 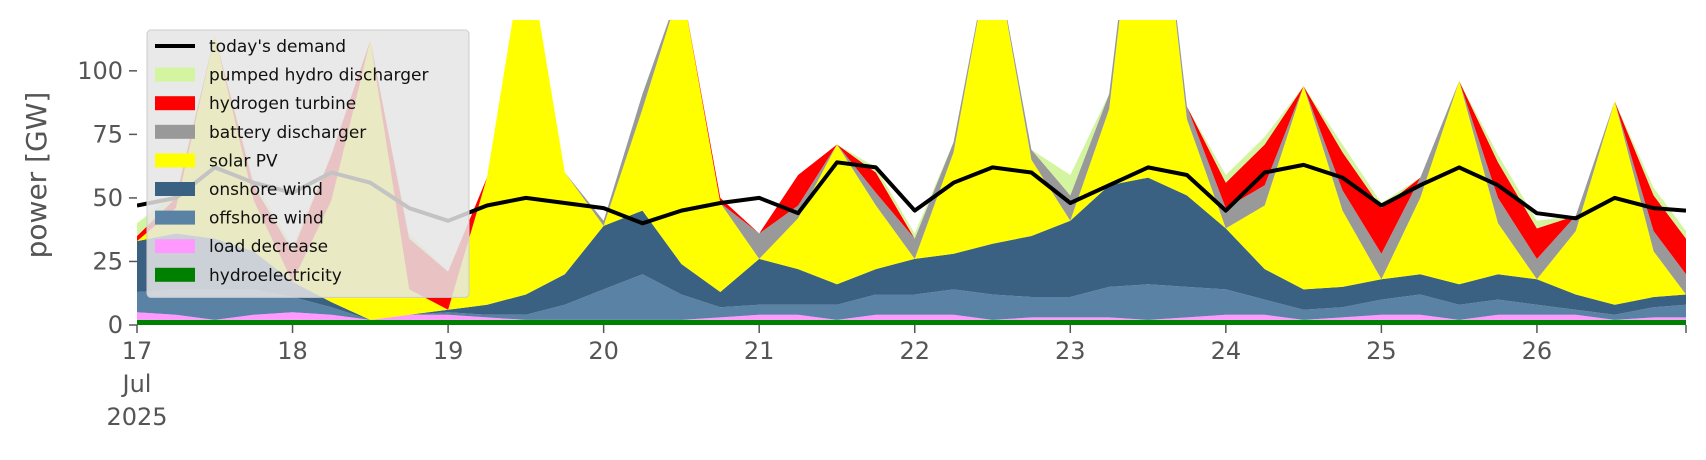 I want to click on y-tick-label: 50, so click(x=107, y=198).